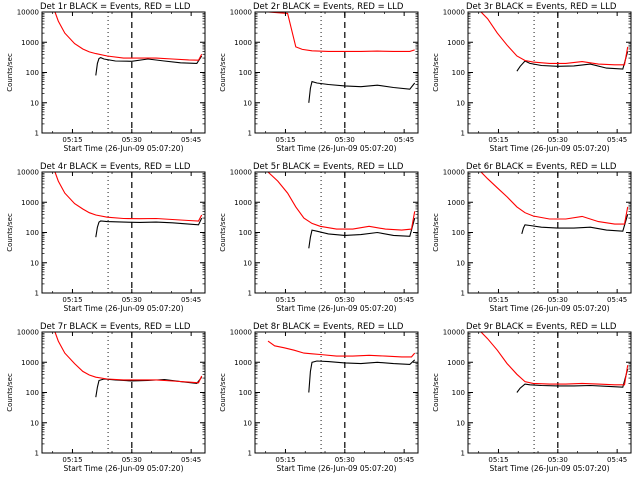 Image resolution: width=640 pixels, height=480 pixels. I want to click on panel-title-detector: Det 4r, so click(53, 167).